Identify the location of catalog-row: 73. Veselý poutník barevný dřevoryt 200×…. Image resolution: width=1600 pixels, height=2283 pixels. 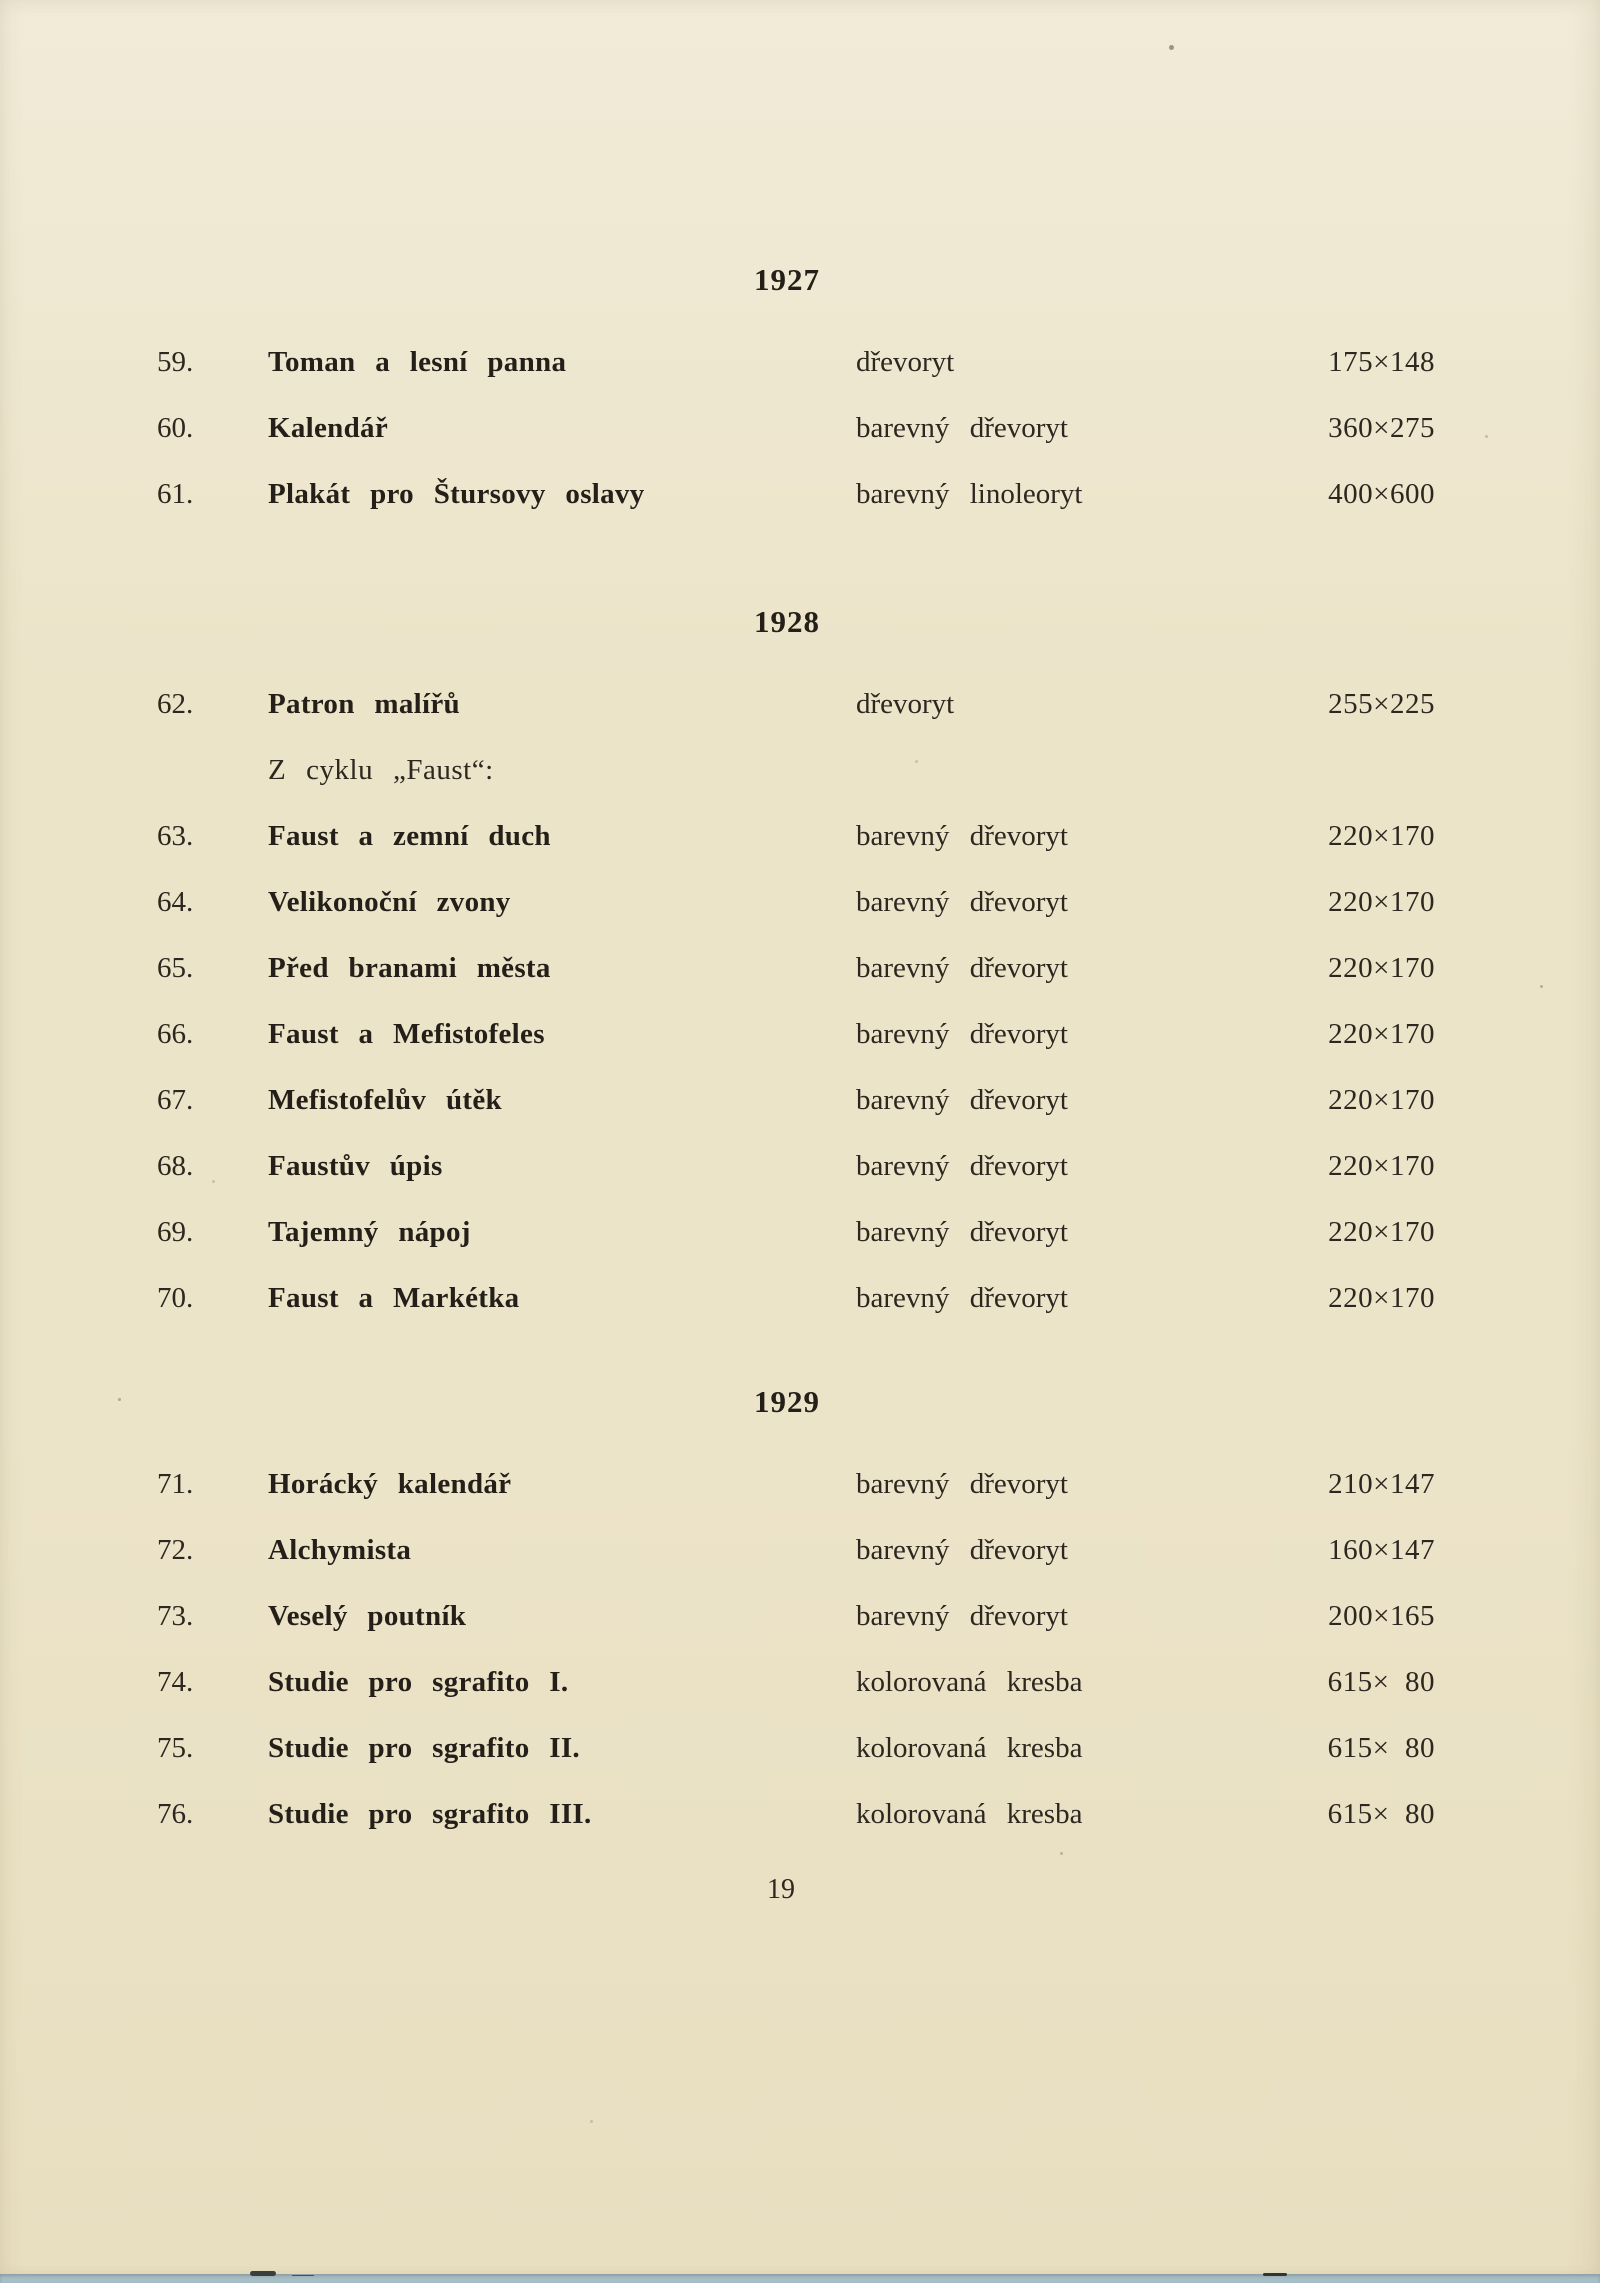
(800, 1616).